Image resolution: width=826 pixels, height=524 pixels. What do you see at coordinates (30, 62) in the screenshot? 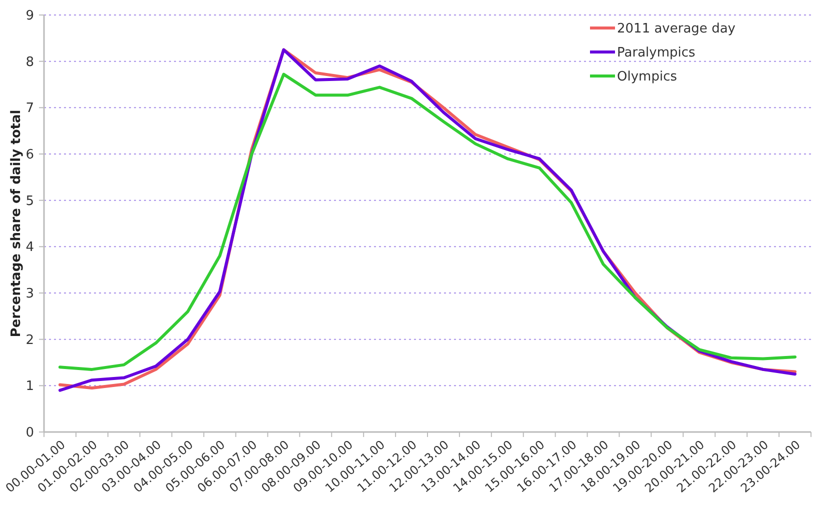
I see `y-tick-label: 8` at bounding box center [30, 62].